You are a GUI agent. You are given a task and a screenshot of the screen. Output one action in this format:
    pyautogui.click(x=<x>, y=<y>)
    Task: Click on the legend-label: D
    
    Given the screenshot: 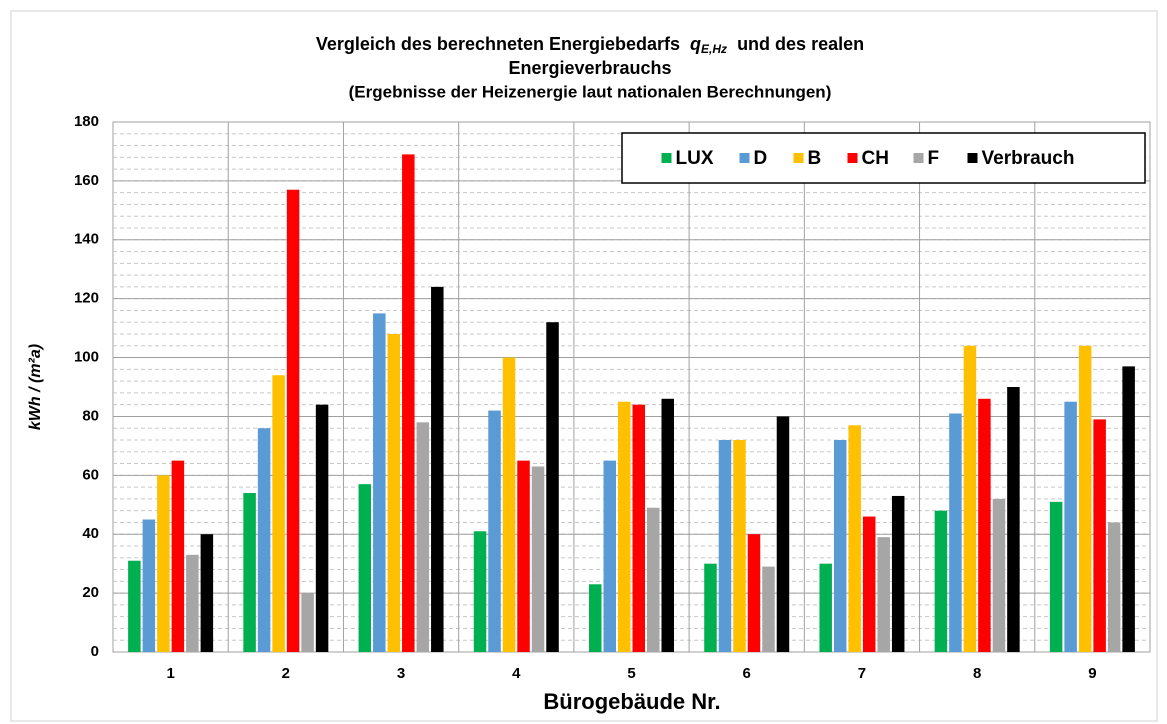 What is the action you would take?
    pyautogui.click(x=761, y=158)
    